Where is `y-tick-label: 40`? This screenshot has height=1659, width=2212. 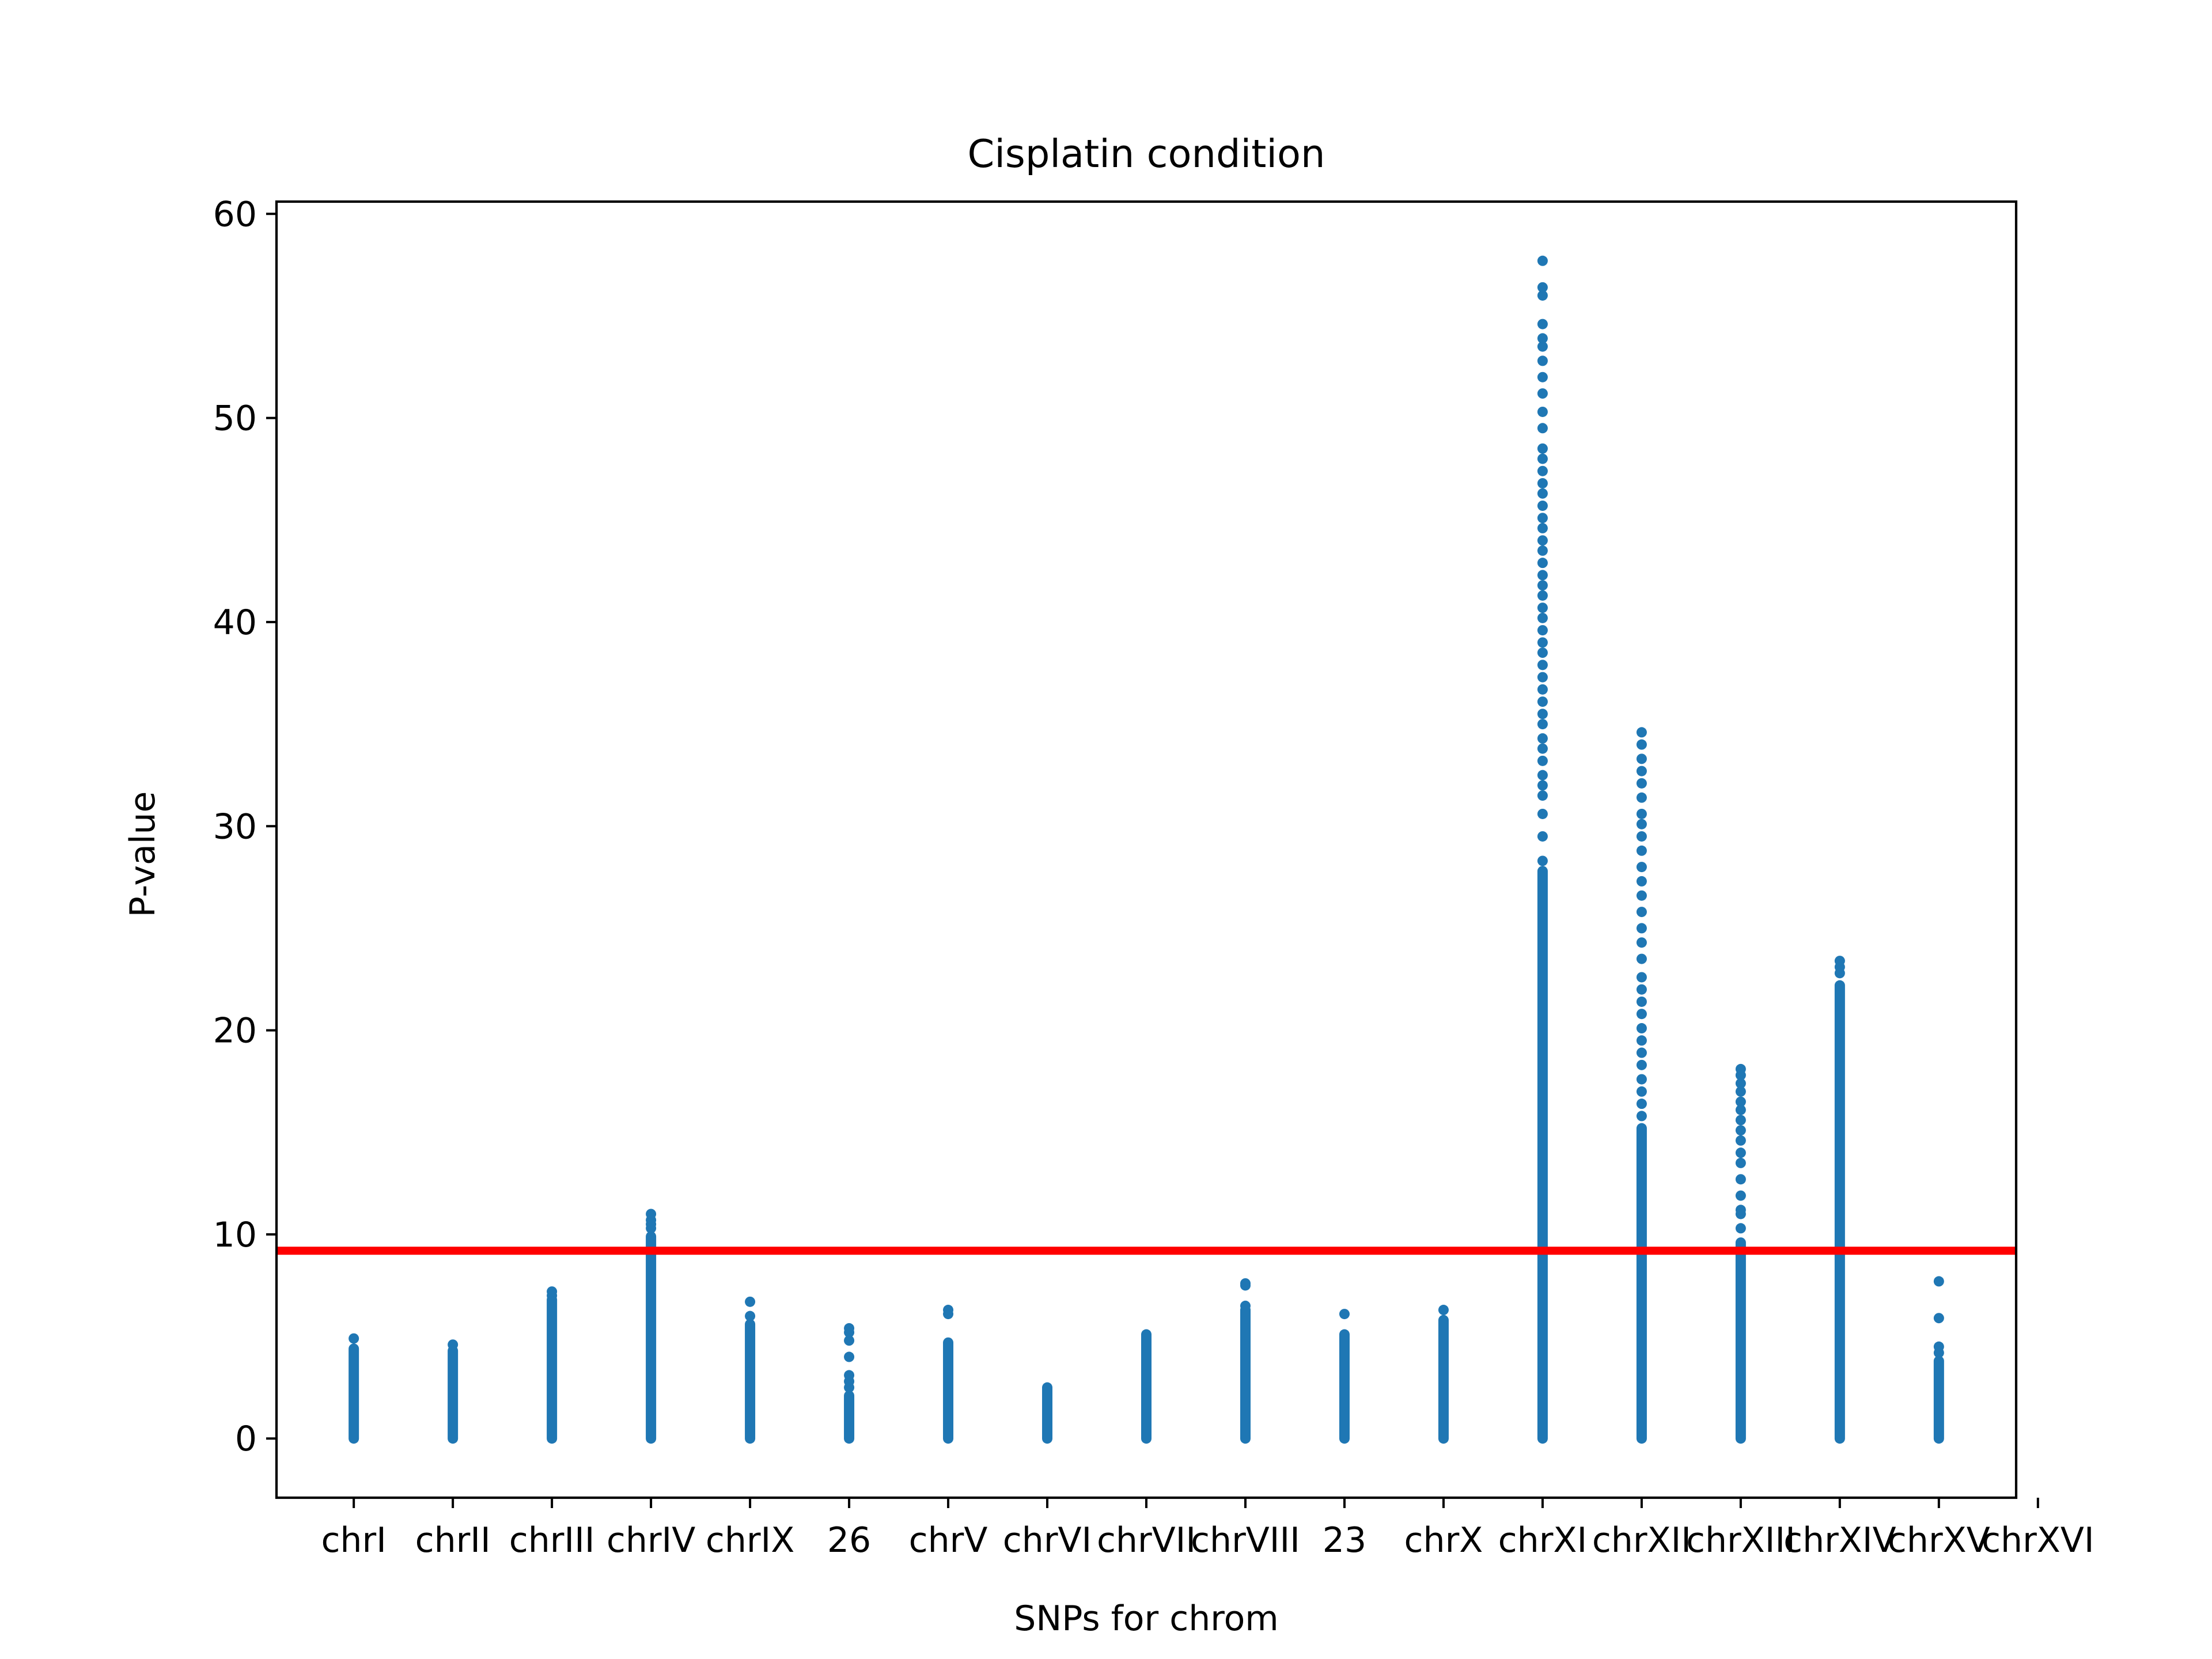
y-tick-label: 40 is located at coordinates (235, 623).